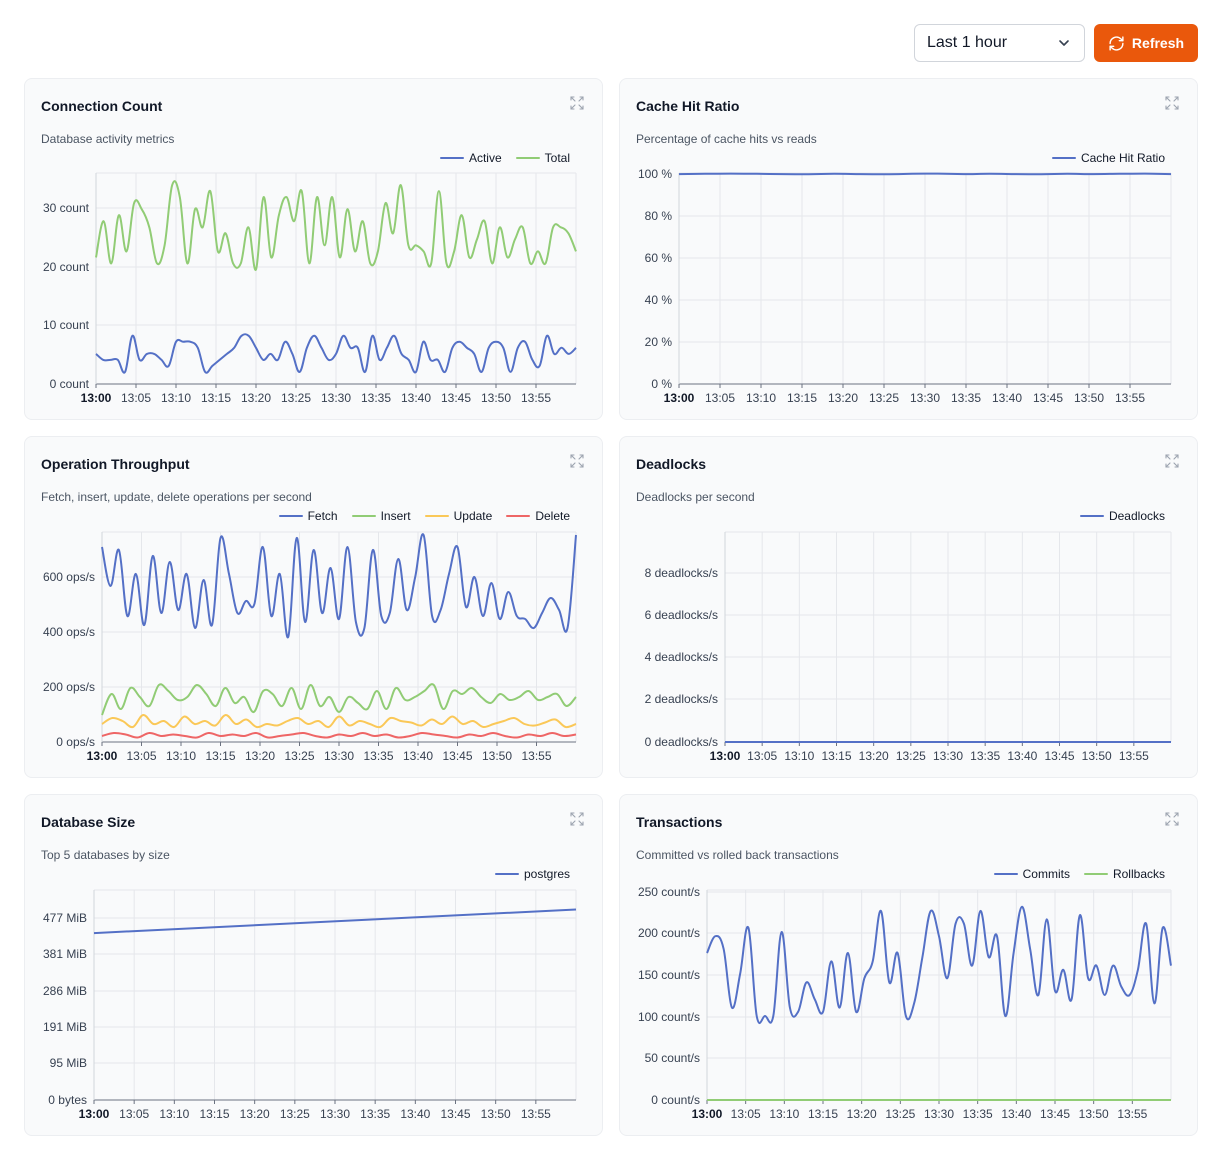 The width and height of the screenshot is (1221, 1160). What do you see at coordinates (659, 342) in the screenshot?
I see `y-tick-label: 20 %` at bounding box center [659, 342].